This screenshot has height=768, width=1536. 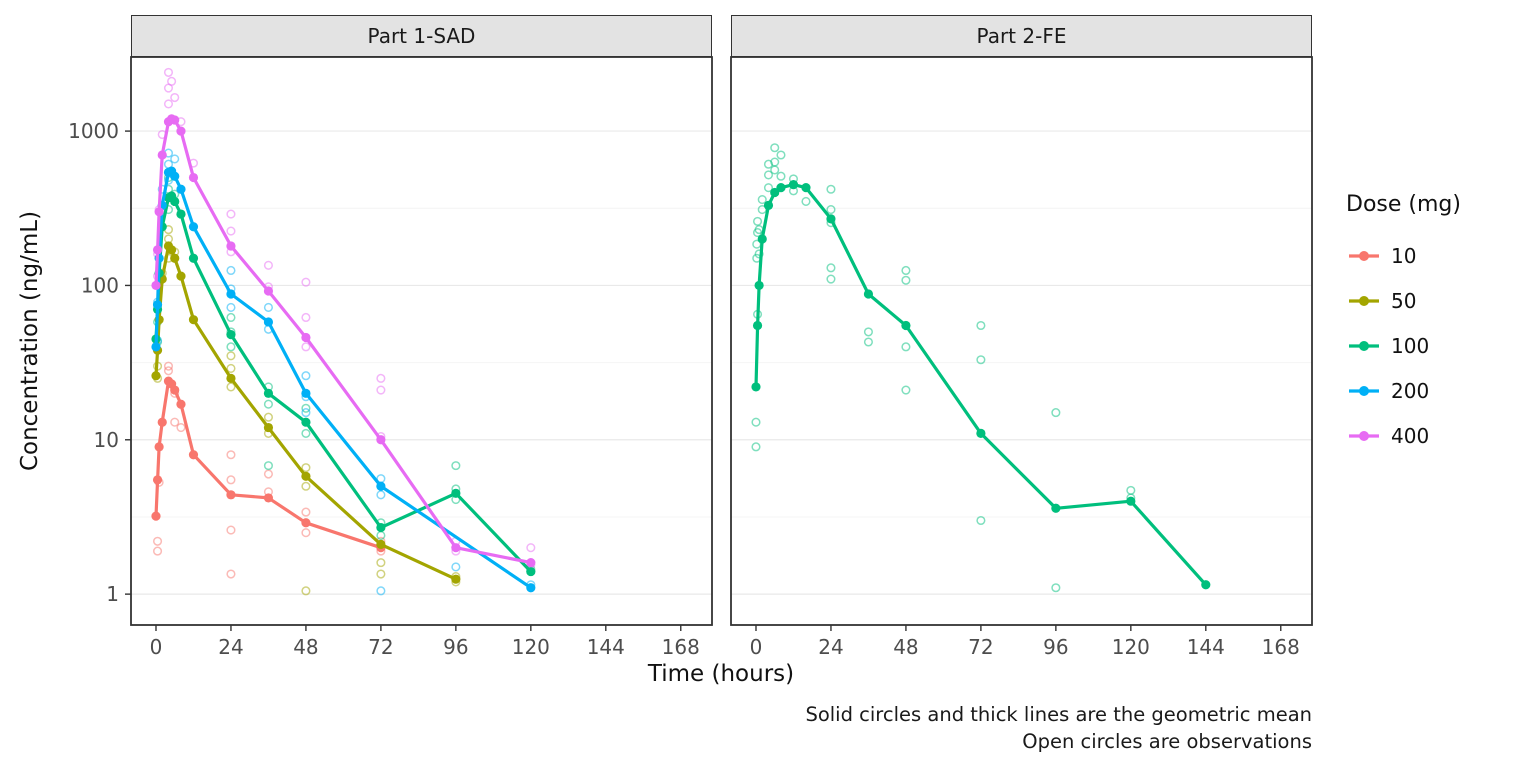 What do you see at coordinates (1410, 390) in the screenshot?
I see `legend-label-200: 200` at bounding box center [1410, 390].